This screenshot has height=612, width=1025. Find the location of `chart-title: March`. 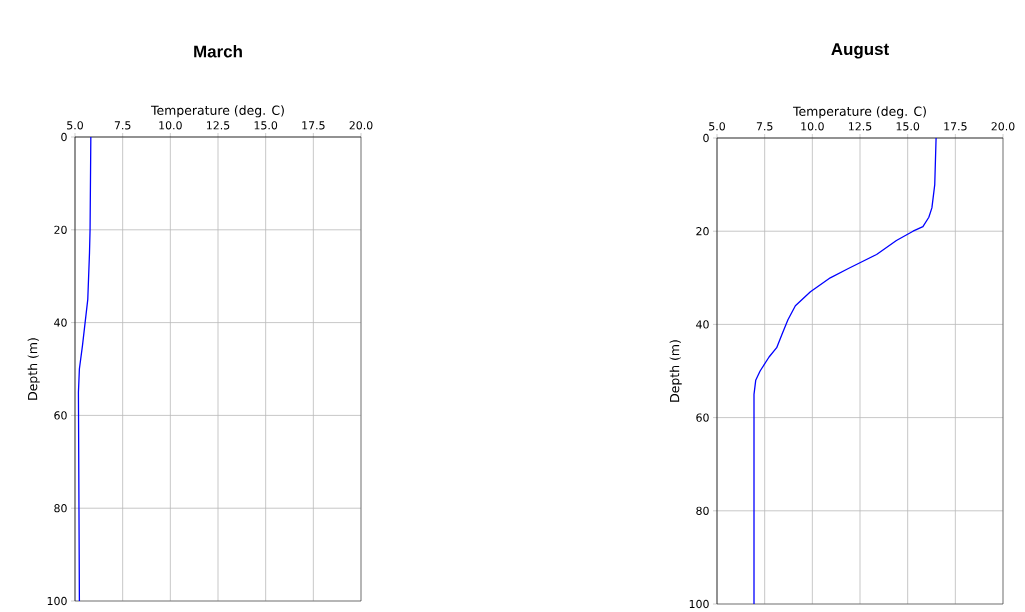

chart-title: March is located at coordinates (218, 51).